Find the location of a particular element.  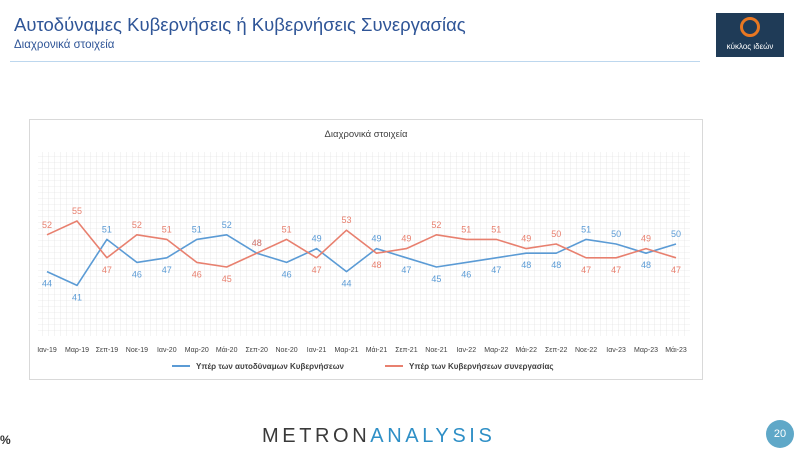

x-tick-label-19: Ιαν-23 is located at coordinates (616, 350).